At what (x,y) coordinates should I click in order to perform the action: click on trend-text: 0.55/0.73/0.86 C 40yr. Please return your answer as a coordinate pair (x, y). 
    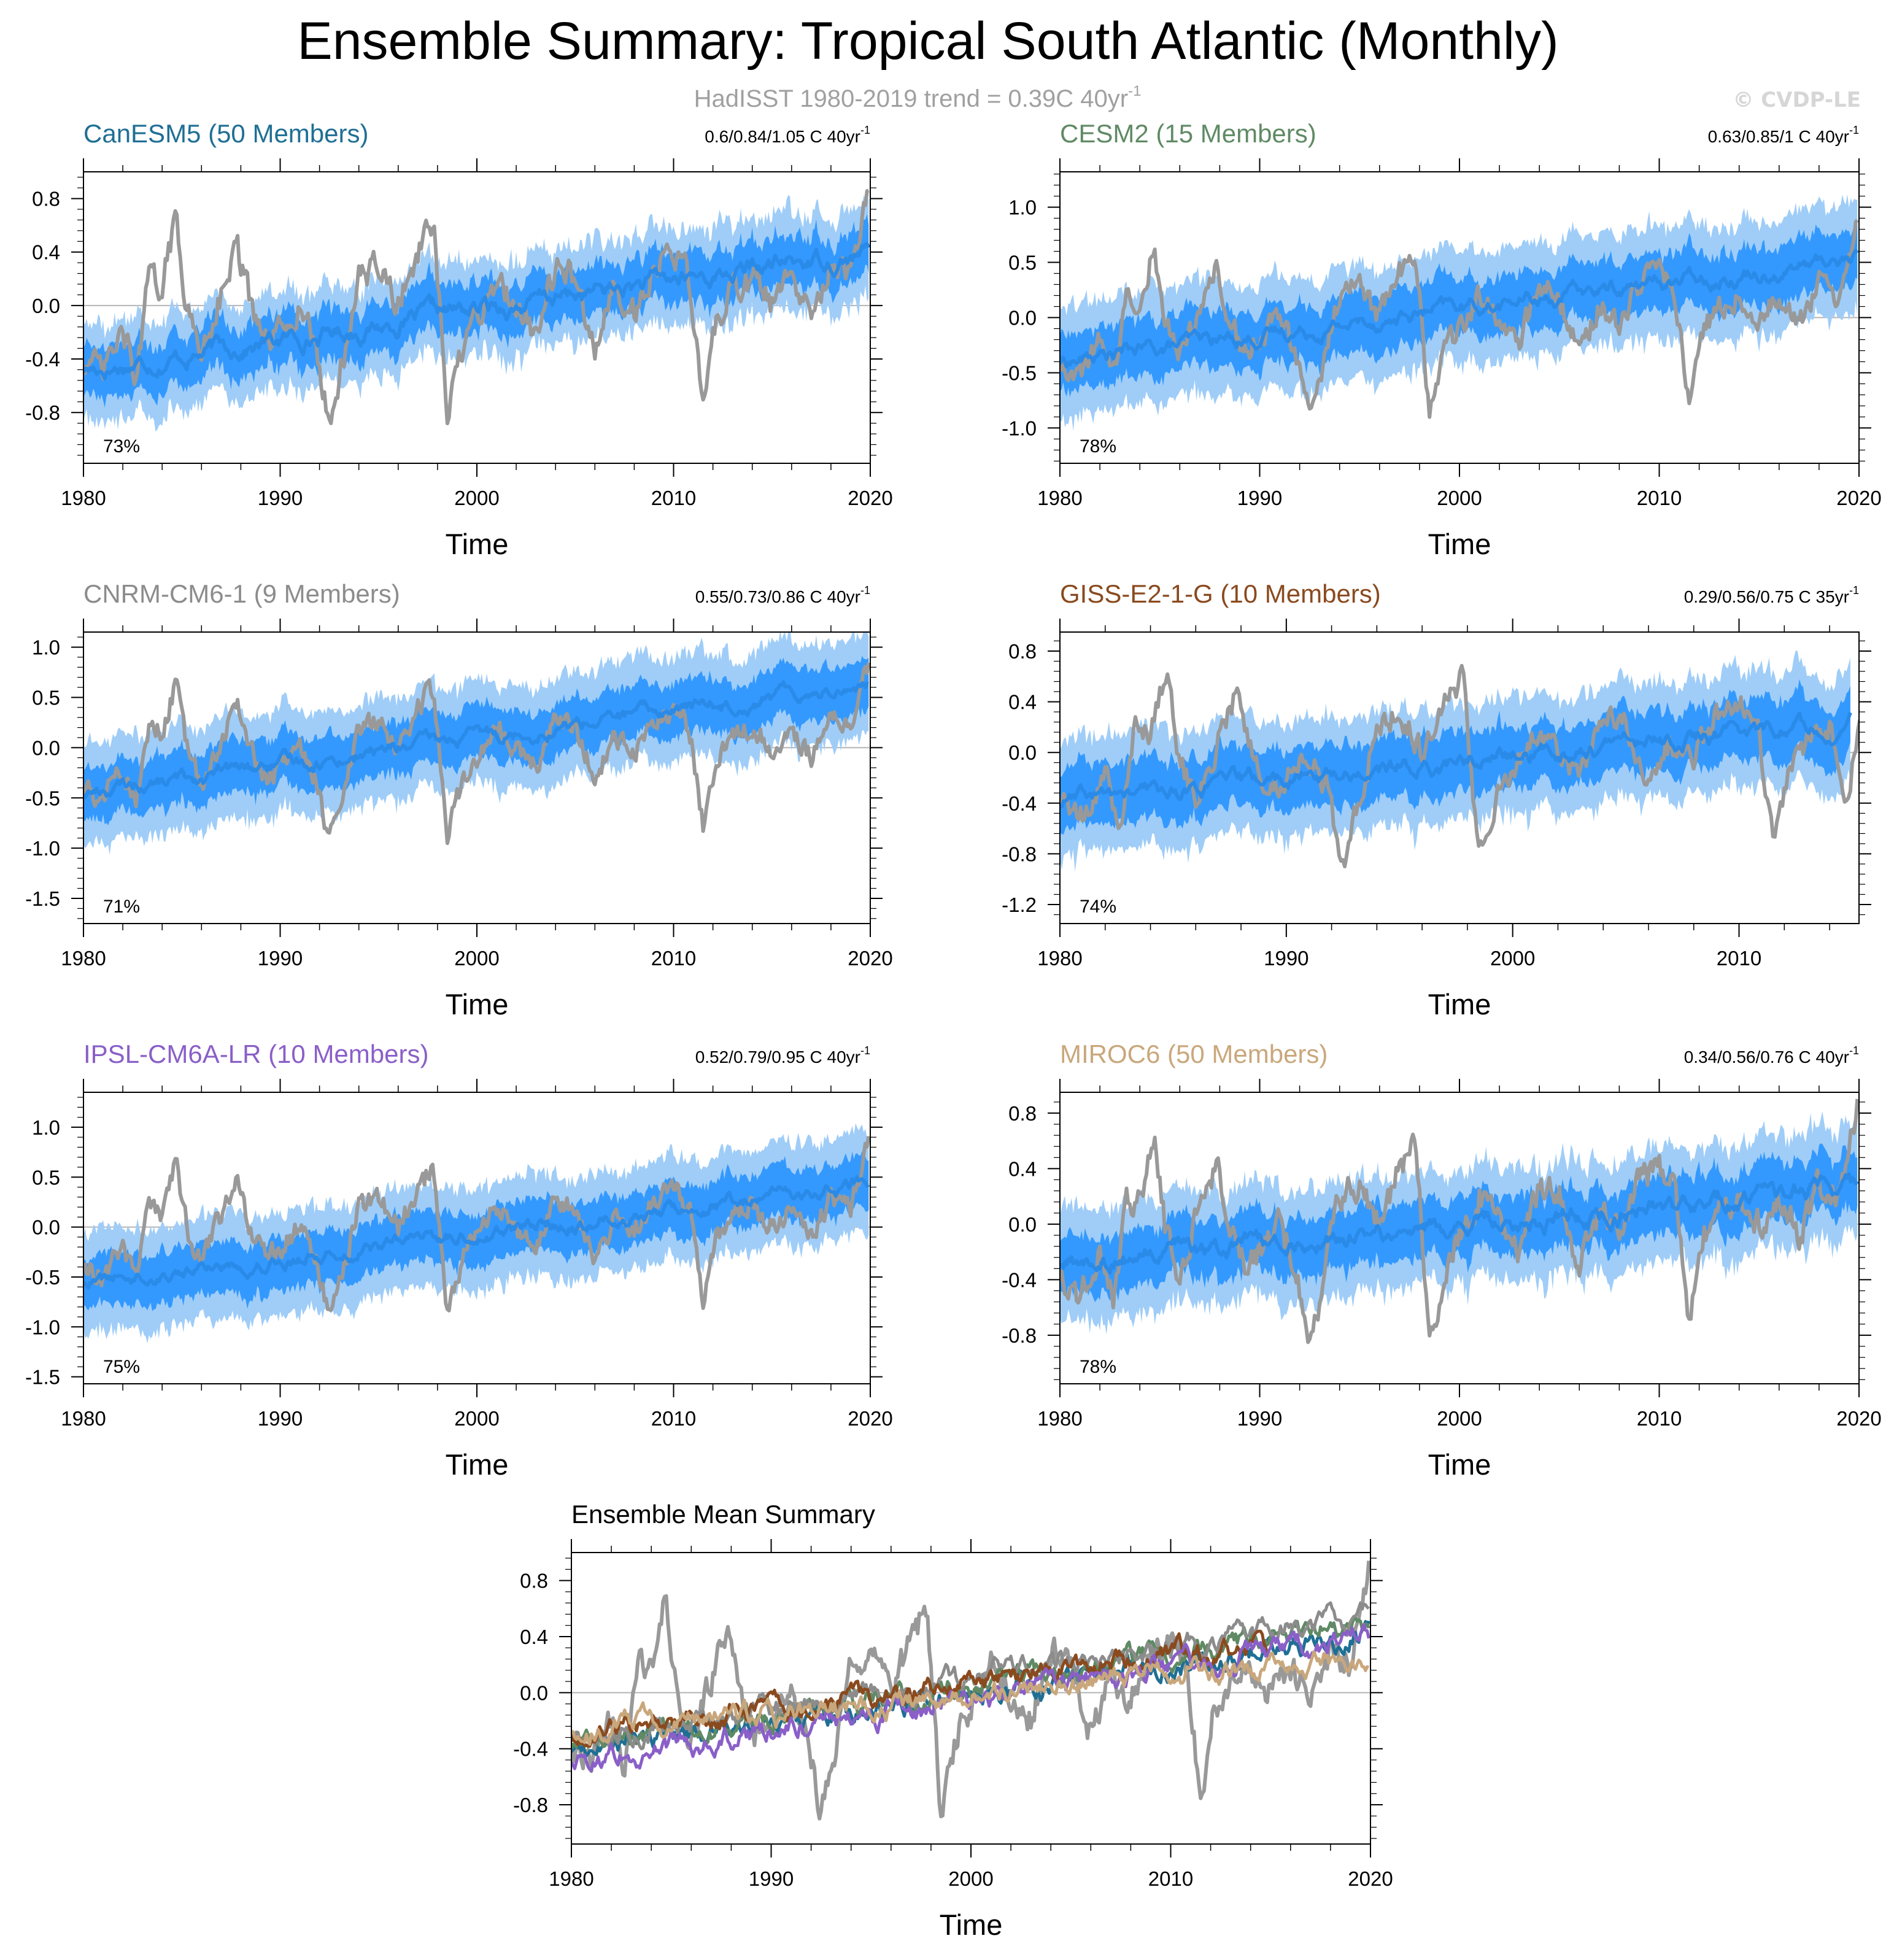
    Looking at the image, I should click on (777, 596).